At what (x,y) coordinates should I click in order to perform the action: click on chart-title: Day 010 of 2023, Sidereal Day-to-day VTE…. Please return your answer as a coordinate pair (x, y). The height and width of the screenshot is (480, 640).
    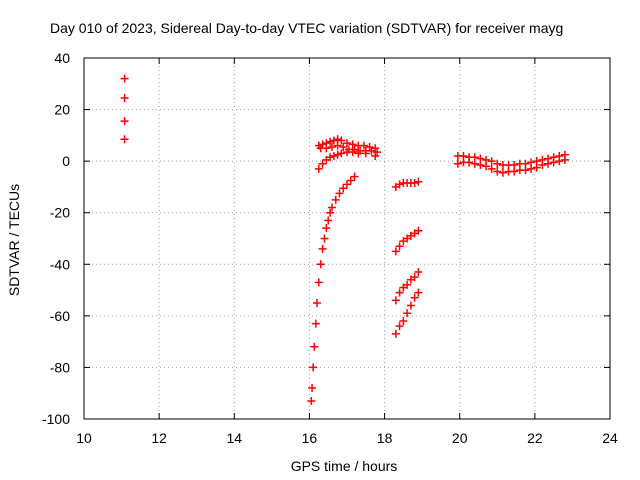
    Looking at the image, I should click on (306, 28).